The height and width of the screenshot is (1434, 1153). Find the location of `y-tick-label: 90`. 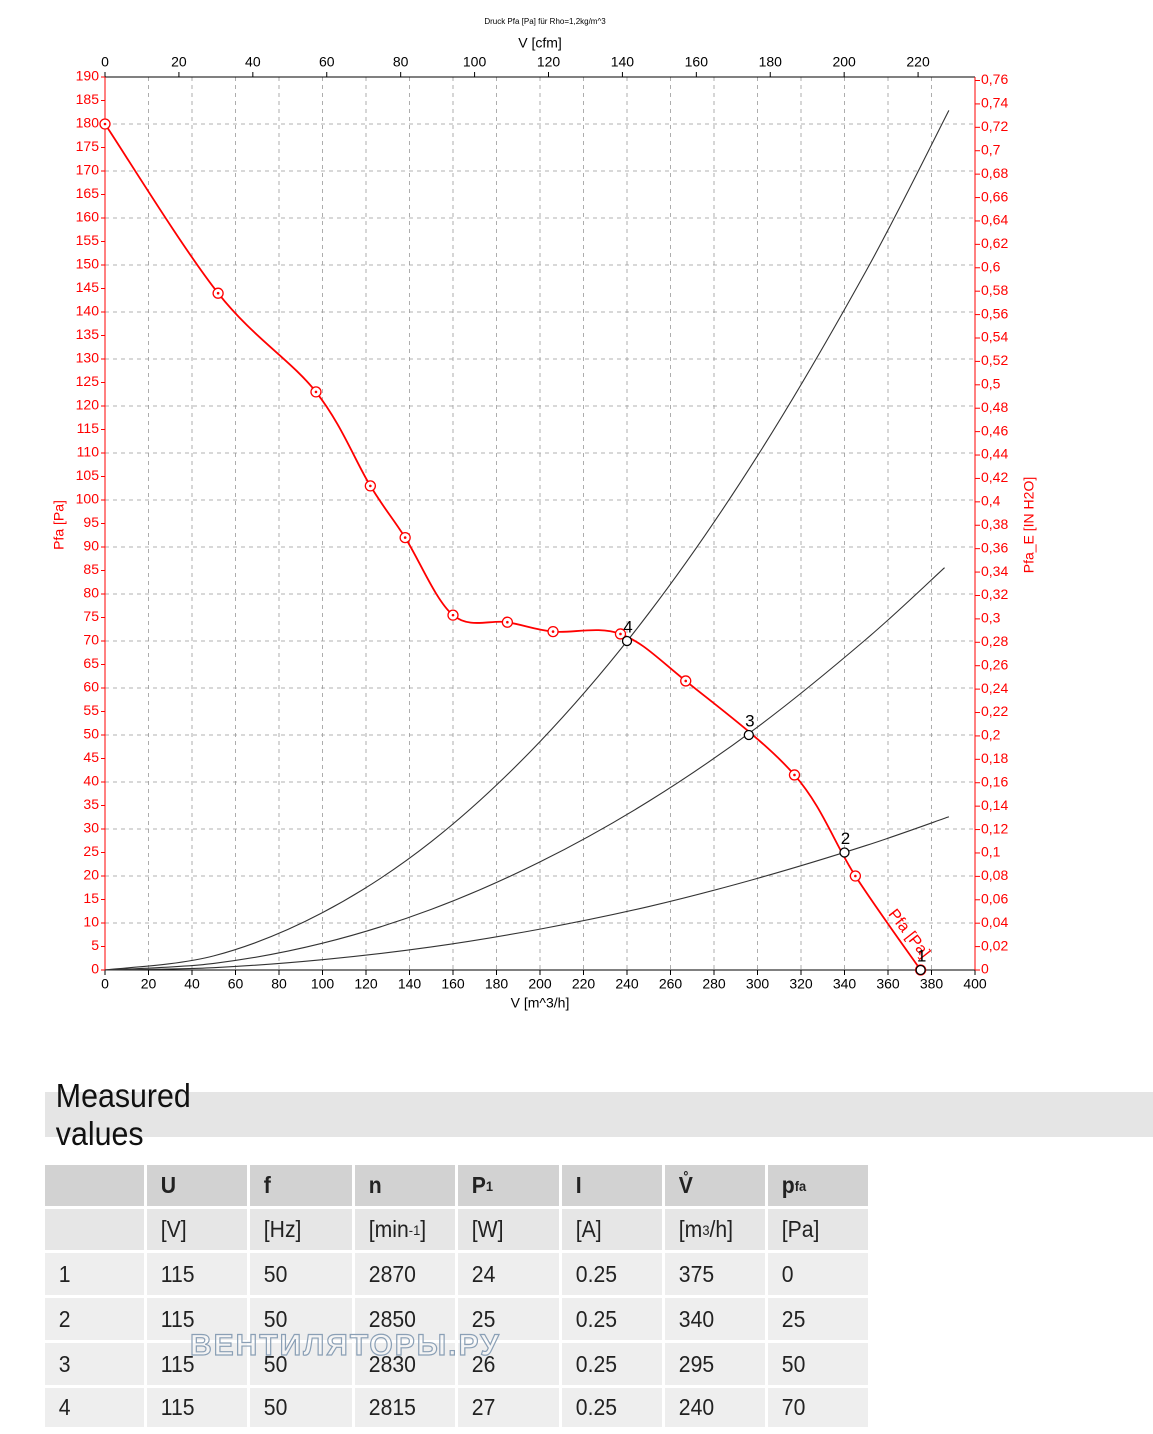

y-tick-label: 90 is located at coordinates (91, 546).